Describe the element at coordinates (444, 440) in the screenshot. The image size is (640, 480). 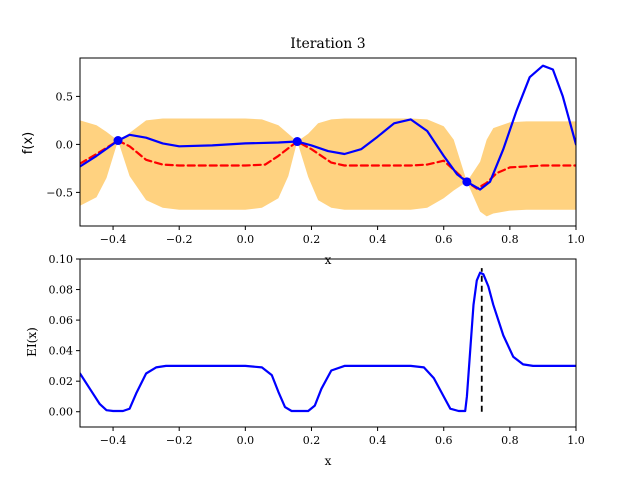
I see `bottom-x-tick-label: 0.6` at that location.